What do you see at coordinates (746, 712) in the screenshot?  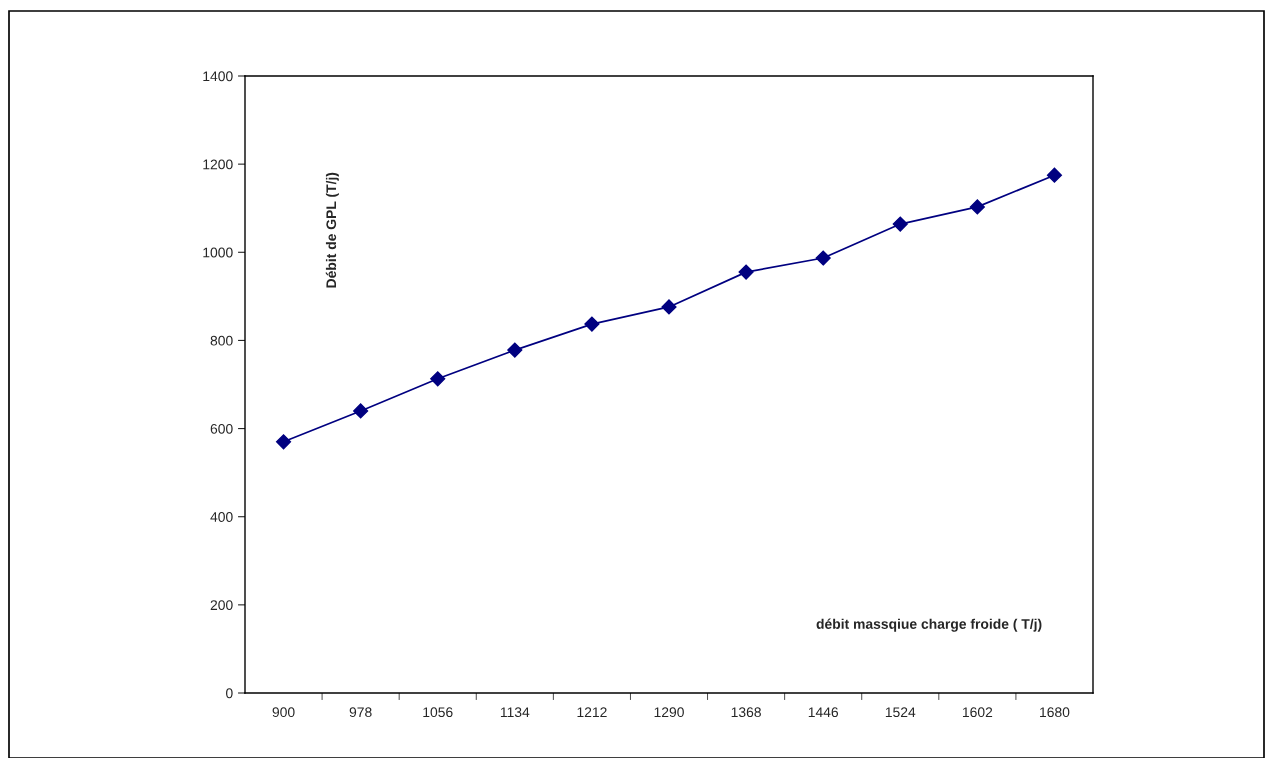 I see `x-tick-label: 1368` at bounding box center [746, 712].